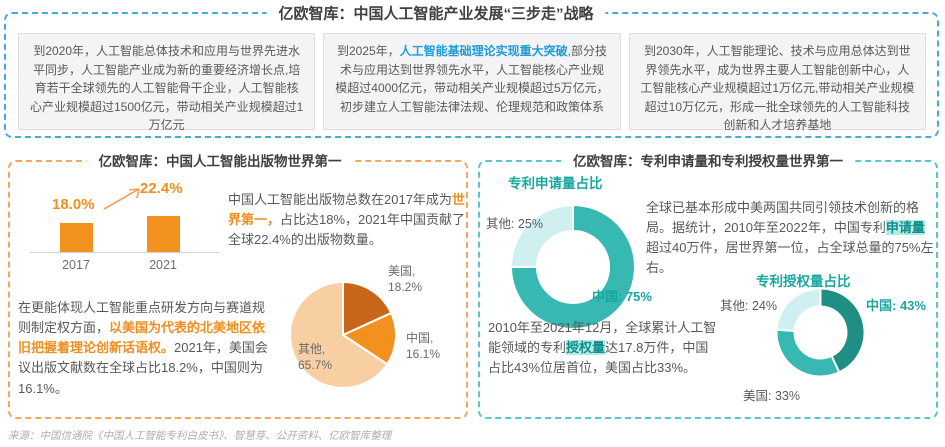  Describe the element at coordinates (803, 281) in the screenshot. I see `grants-donut-title: 专利授权量占比` at that location.